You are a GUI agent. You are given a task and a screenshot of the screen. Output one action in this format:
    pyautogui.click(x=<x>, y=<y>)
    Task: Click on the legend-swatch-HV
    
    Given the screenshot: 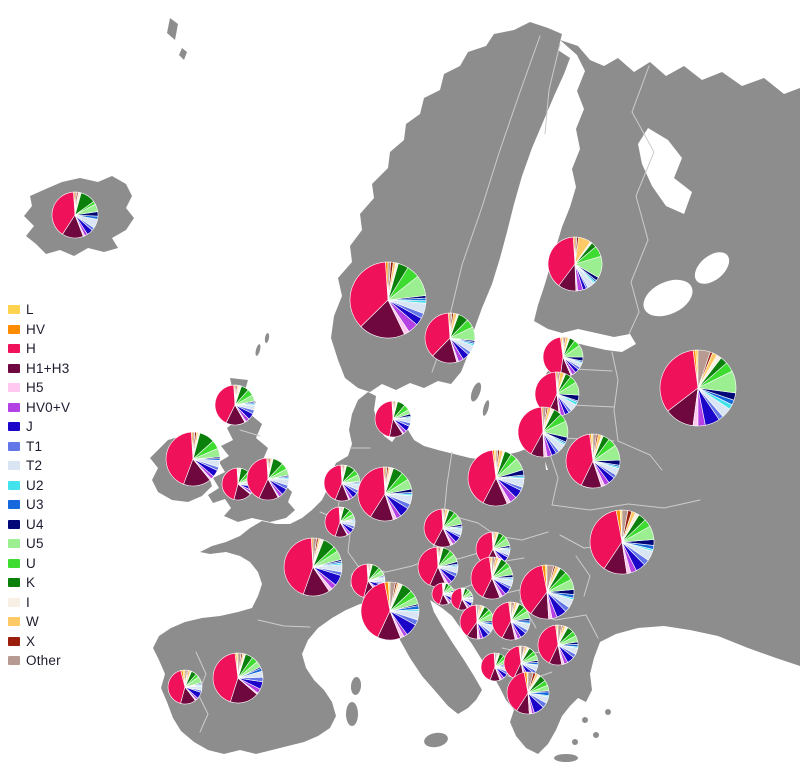 What is the action you would take?
    pyautogui.click(x=14, y=329)
    